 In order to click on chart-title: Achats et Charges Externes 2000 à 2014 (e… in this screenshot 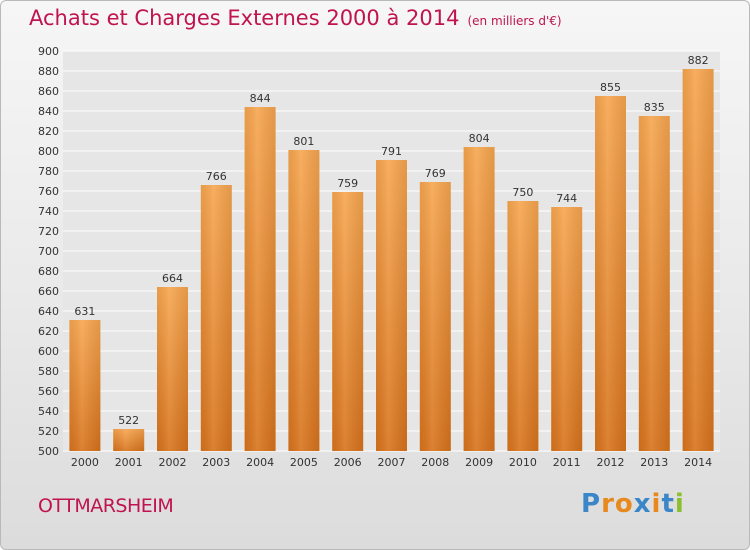, I will do `click(295, 18)`.